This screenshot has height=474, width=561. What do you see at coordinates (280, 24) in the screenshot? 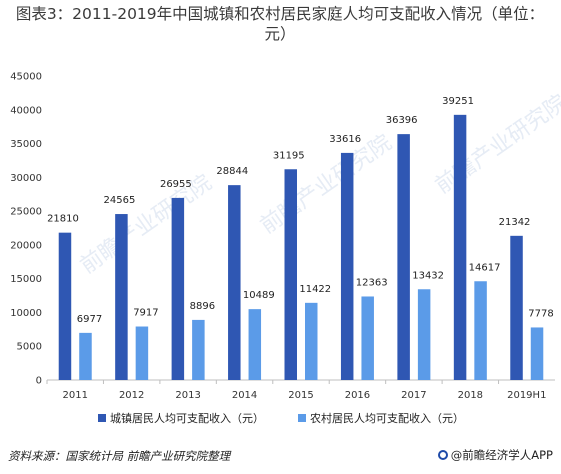
I see `chart-title: 图表3：2011-2019年中国城镇和农村居民家庭人均可支配收入情况（单位：元）` at bounding box center [280, 24].